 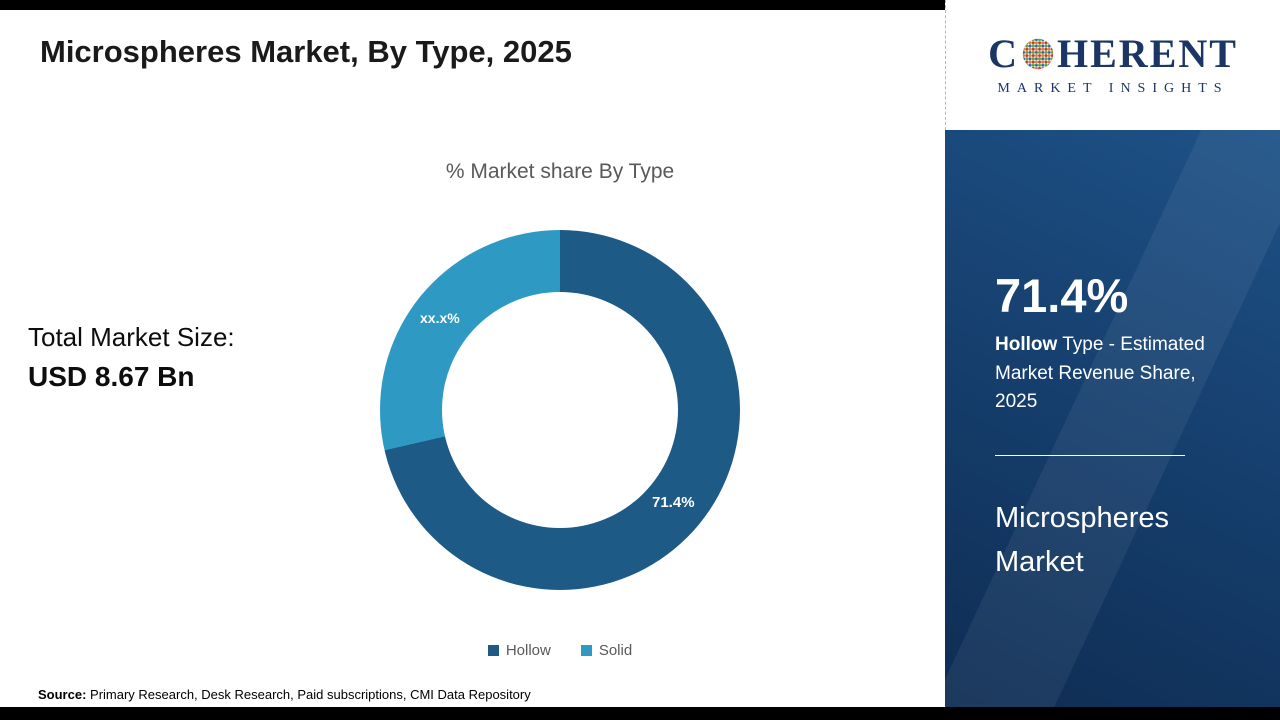 I want to click on bottom-accent-bar, so click(x=640, y=713).